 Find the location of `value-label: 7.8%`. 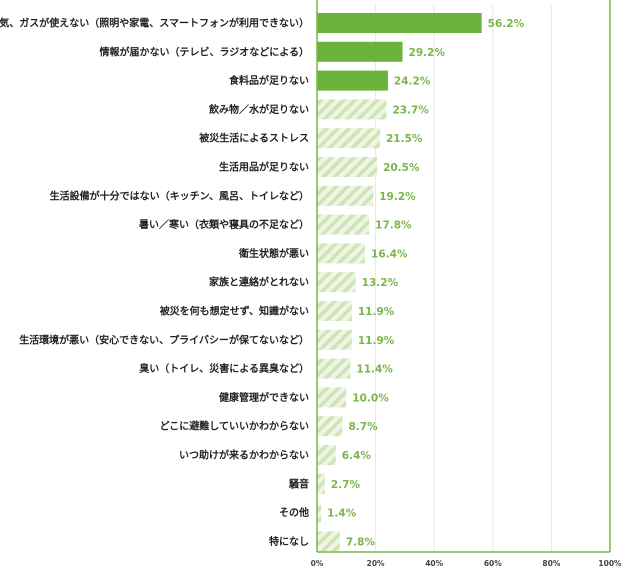

value-label: 7.8% is located at coordinates (361, 542).